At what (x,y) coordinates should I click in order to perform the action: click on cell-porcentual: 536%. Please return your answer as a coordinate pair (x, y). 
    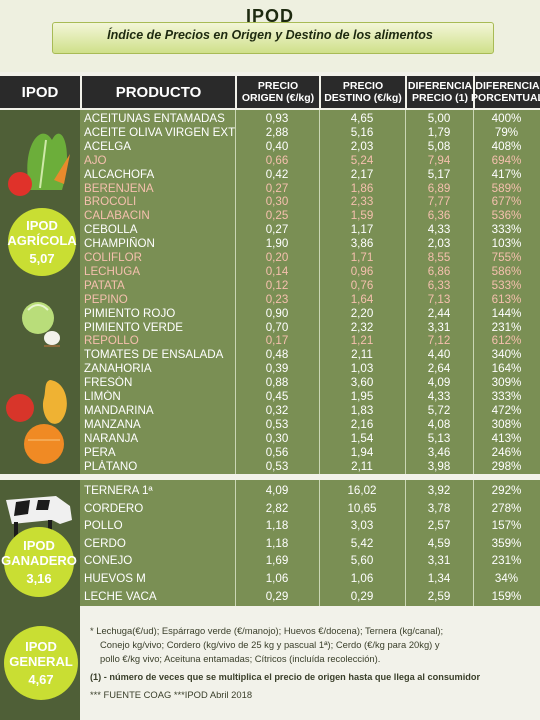
    Looking at the image, I should click on (506, 216).